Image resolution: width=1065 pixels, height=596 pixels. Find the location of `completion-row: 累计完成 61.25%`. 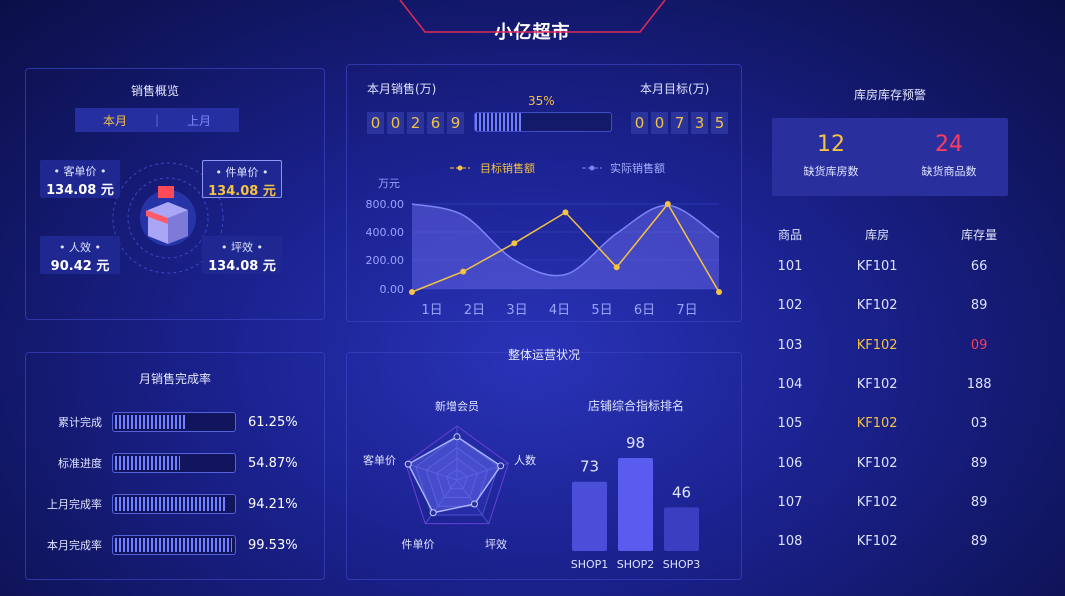

completion-row: 累计完成 61.25% is located at coordinates (169, 422).